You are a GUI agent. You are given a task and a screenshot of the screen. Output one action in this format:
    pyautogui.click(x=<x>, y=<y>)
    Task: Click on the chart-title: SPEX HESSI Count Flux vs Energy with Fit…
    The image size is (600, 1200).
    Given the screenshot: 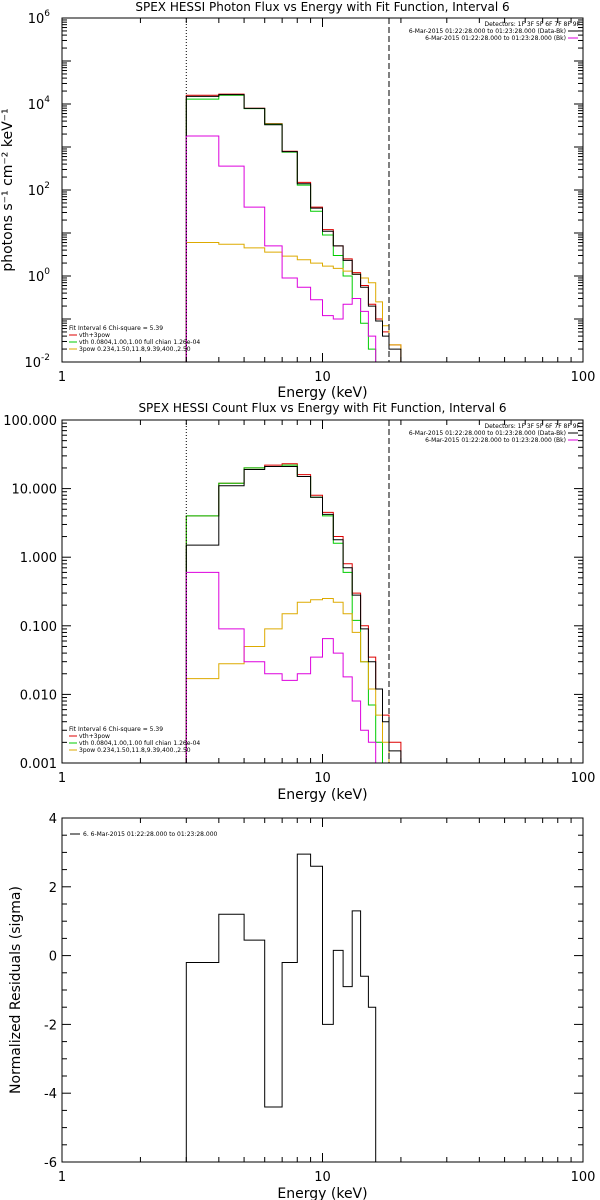 What is the action you would take?
    pyautogui.click(x=322, y=408)
    